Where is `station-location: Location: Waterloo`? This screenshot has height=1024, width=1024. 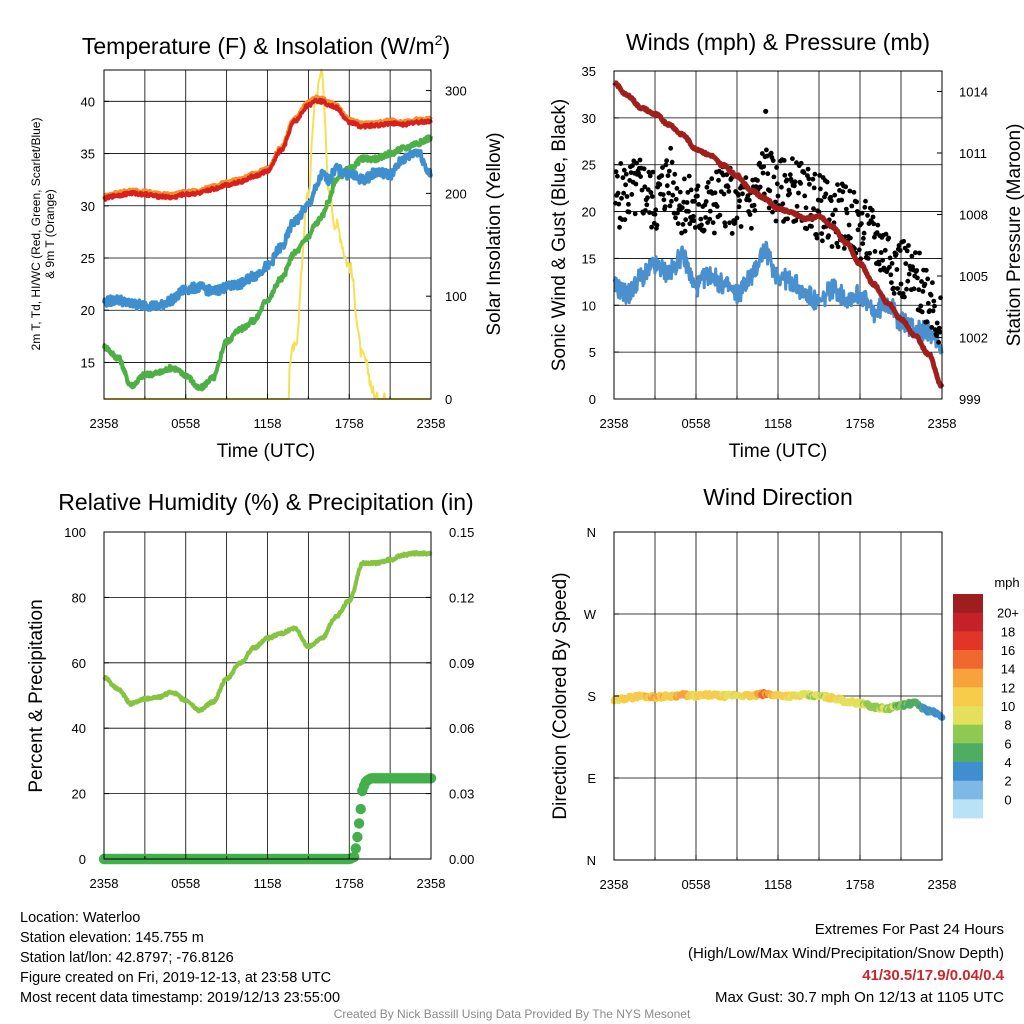 station-location: Location: Waterloo is located at coordinates (80, 918).